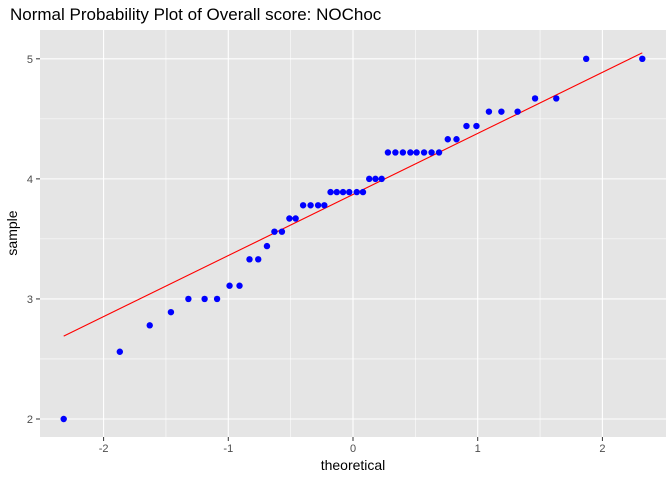 The height and width of the screenshot is (480, 672). What do you see at coordinates (478, 449) in the screenshot?
I see `x-tick-label: 1` at bounding box center [478, 449].